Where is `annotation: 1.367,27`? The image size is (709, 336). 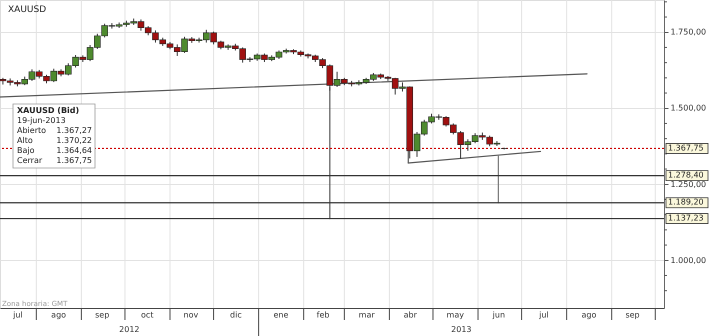 annotation: 1.367,27 is located at coordinates (74, 130).